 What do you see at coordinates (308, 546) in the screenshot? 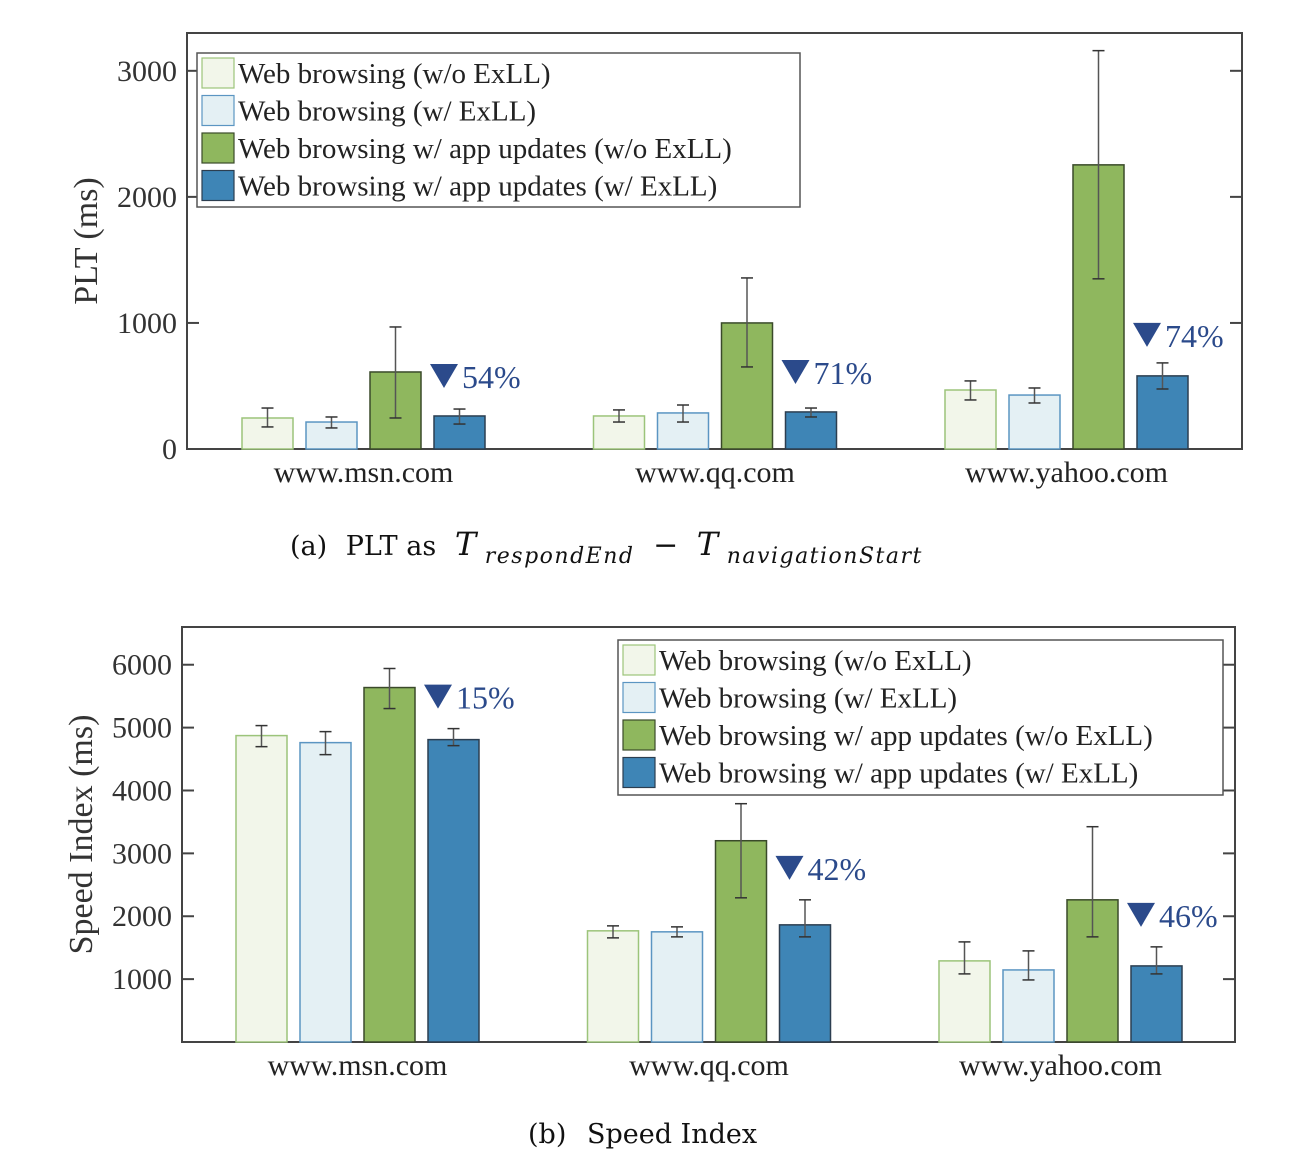
I see `caption-prefix: (a)` at bounding box center [308, 546].